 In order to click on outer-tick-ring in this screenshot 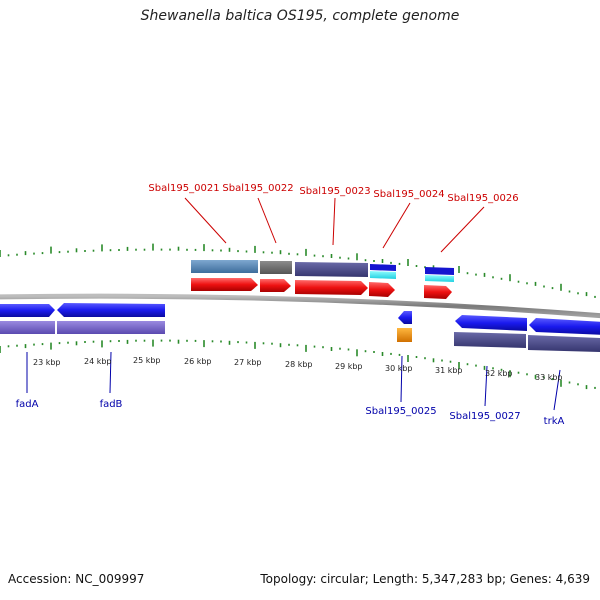, I will do `click(298, 270)`.